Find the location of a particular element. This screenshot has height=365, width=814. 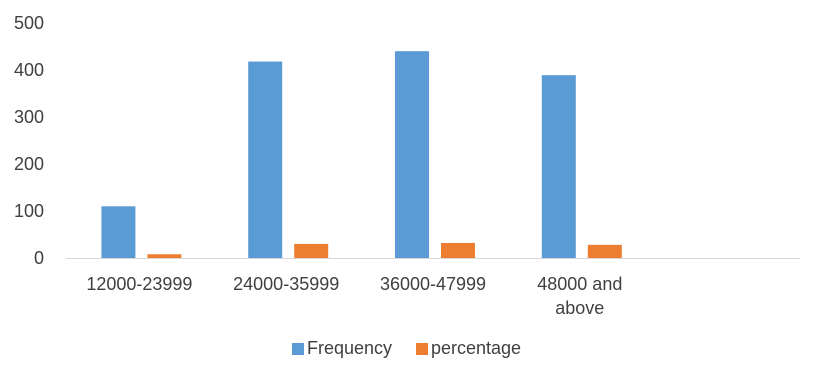

y-tick-label: 0 is located at coordinates (39, 258).